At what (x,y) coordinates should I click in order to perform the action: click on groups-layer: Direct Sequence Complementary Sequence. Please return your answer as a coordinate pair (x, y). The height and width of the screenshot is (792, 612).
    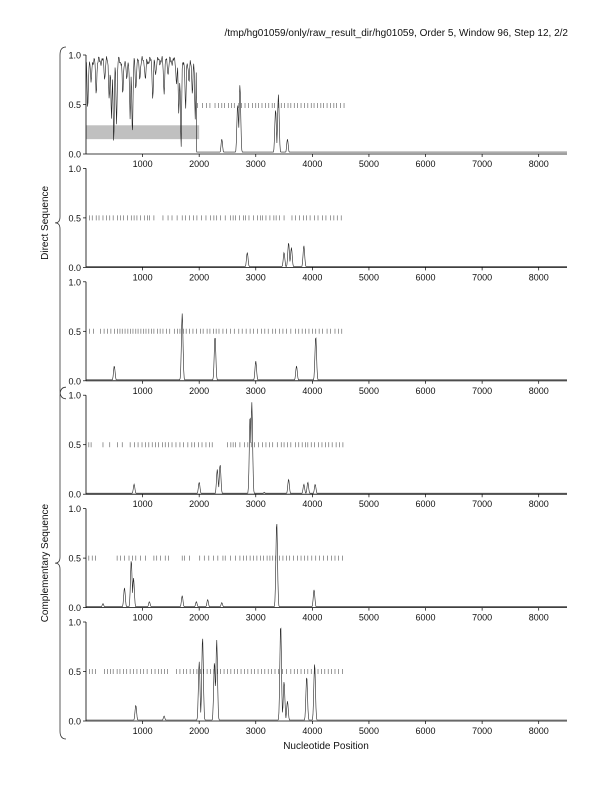
    Looking at the image, I should click on (53, 393).